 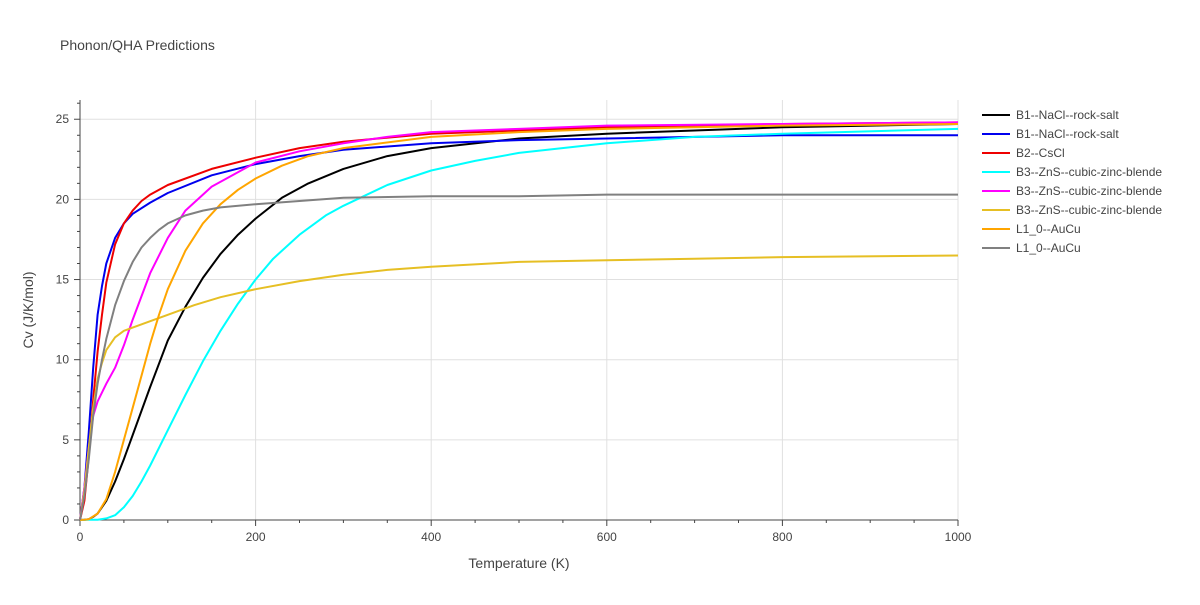 I want to click on x-tick-label: 600, so click(x=607, y=537).